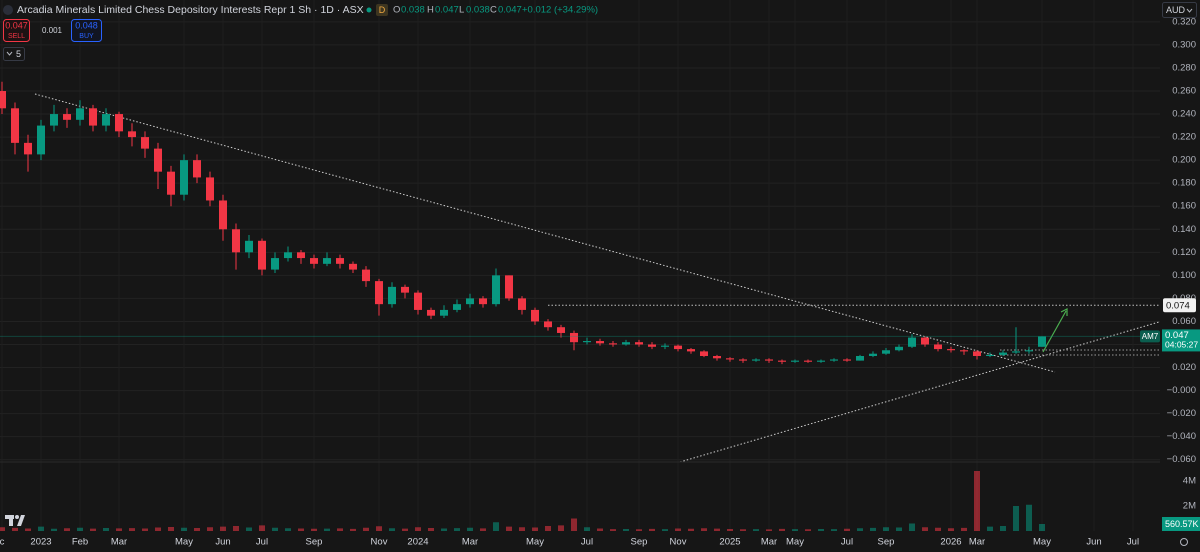 The height and width of the screenshot is (552, 1200). Describe the element at coordinates (587, 542) in the screenshot. I see `x-tick-label: Jul` at that location.